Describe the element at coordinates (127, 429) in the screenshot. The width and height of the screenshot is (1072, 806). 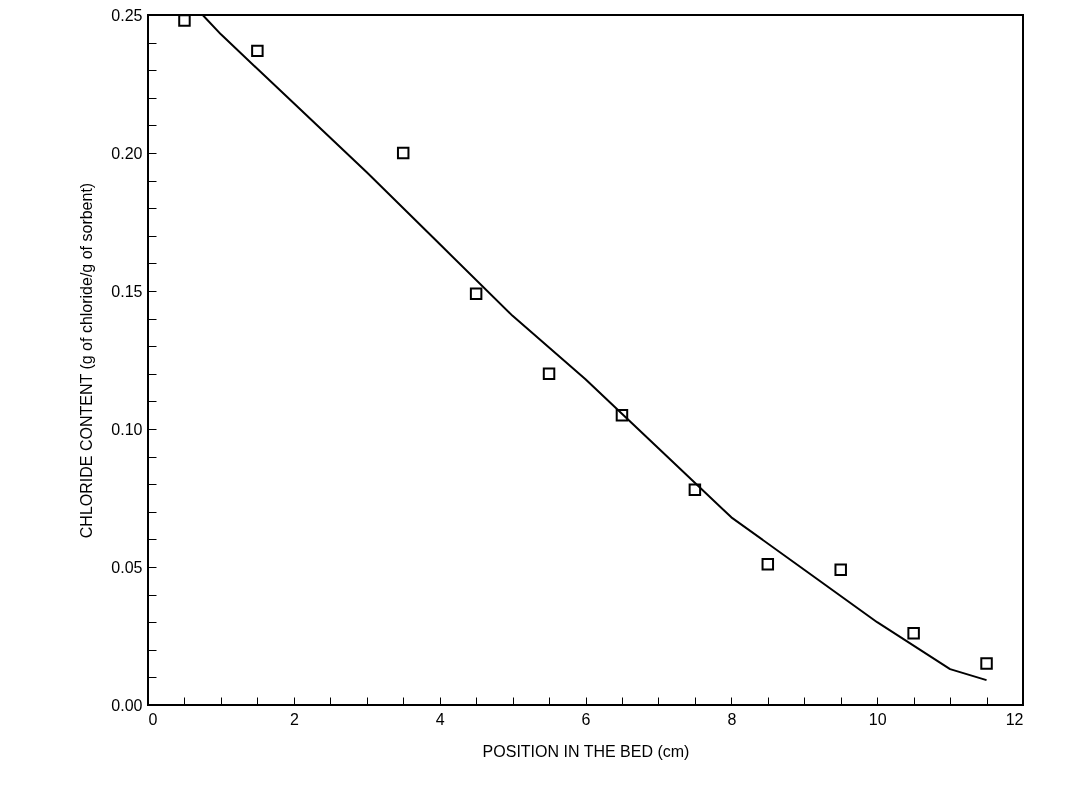
I see `y-tick-label: 0.10` at that location.